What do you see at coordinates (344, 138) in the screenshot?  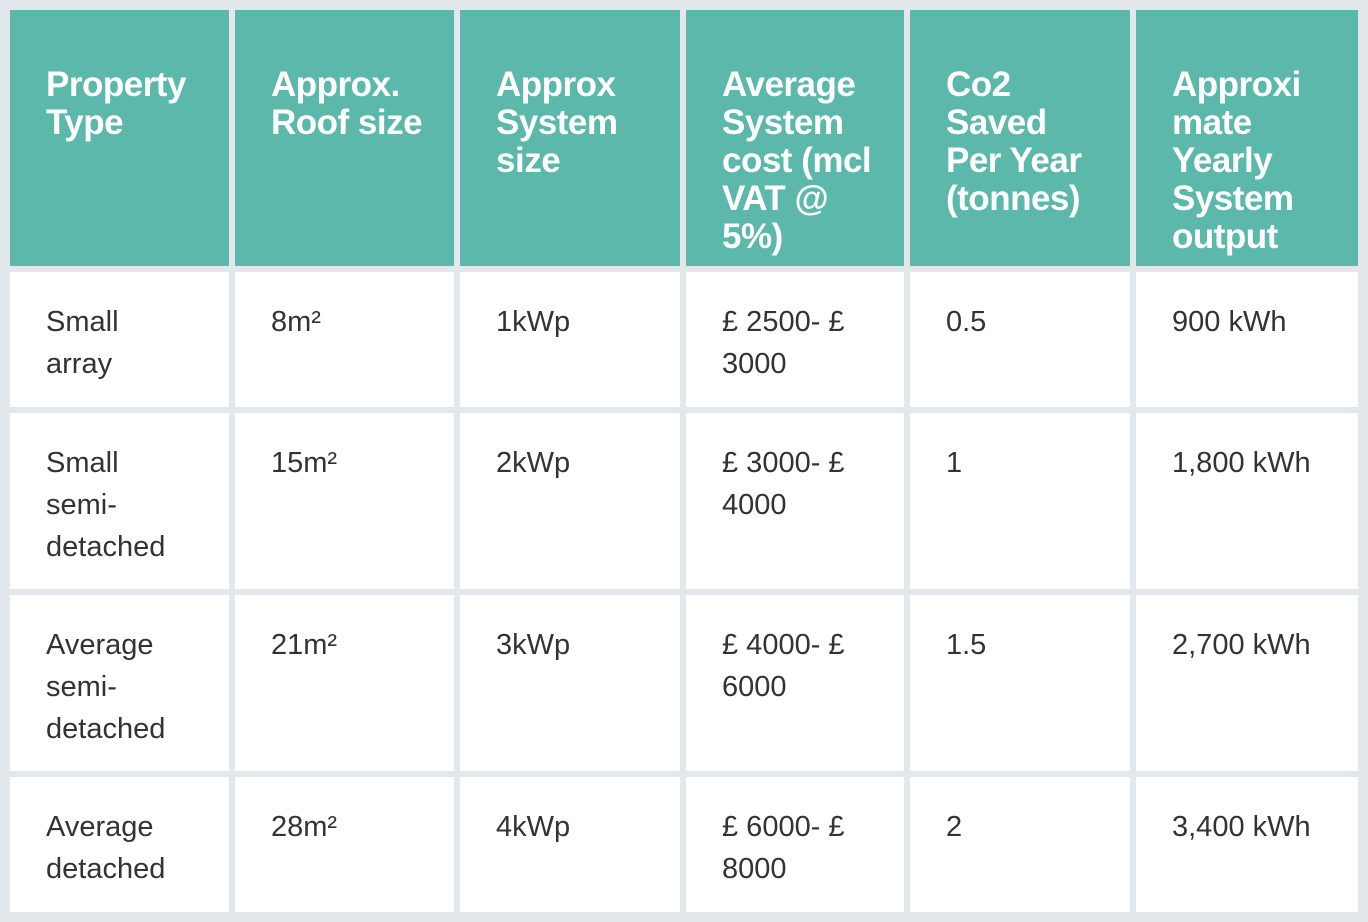 I see `header-roof-size: Approx. Roof size` at bounding box center [344, 138].